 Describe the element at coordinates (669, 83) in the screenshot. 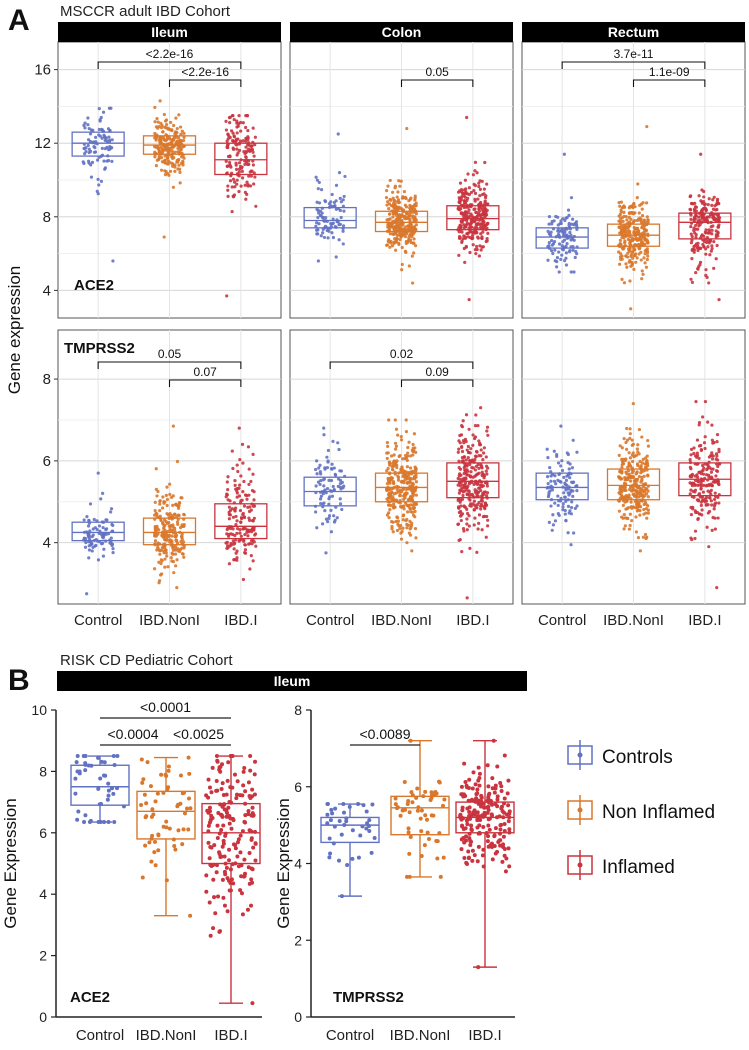

I see `significance-bracket` at that location.